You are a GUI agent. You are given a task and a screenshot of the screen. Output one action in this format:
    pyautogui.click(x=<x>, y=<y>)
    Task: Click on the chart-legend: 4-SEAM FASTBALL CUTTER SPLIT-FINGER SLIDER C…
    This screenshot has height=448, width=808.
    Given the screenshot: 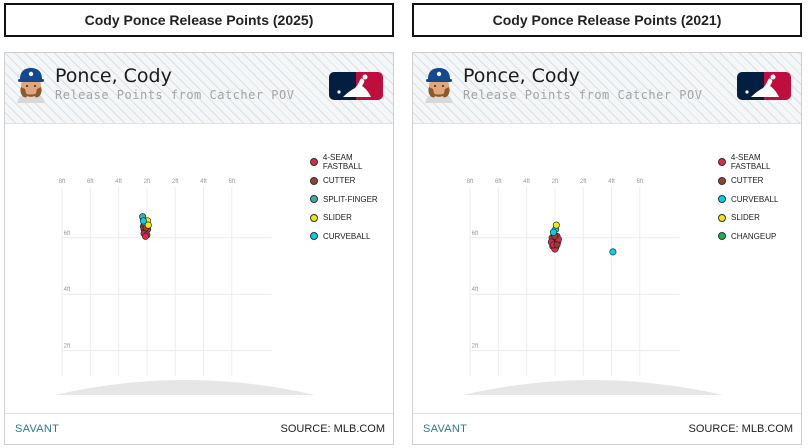 What is the action you would take?
    pyautogui.click(x=351, y=199)
    